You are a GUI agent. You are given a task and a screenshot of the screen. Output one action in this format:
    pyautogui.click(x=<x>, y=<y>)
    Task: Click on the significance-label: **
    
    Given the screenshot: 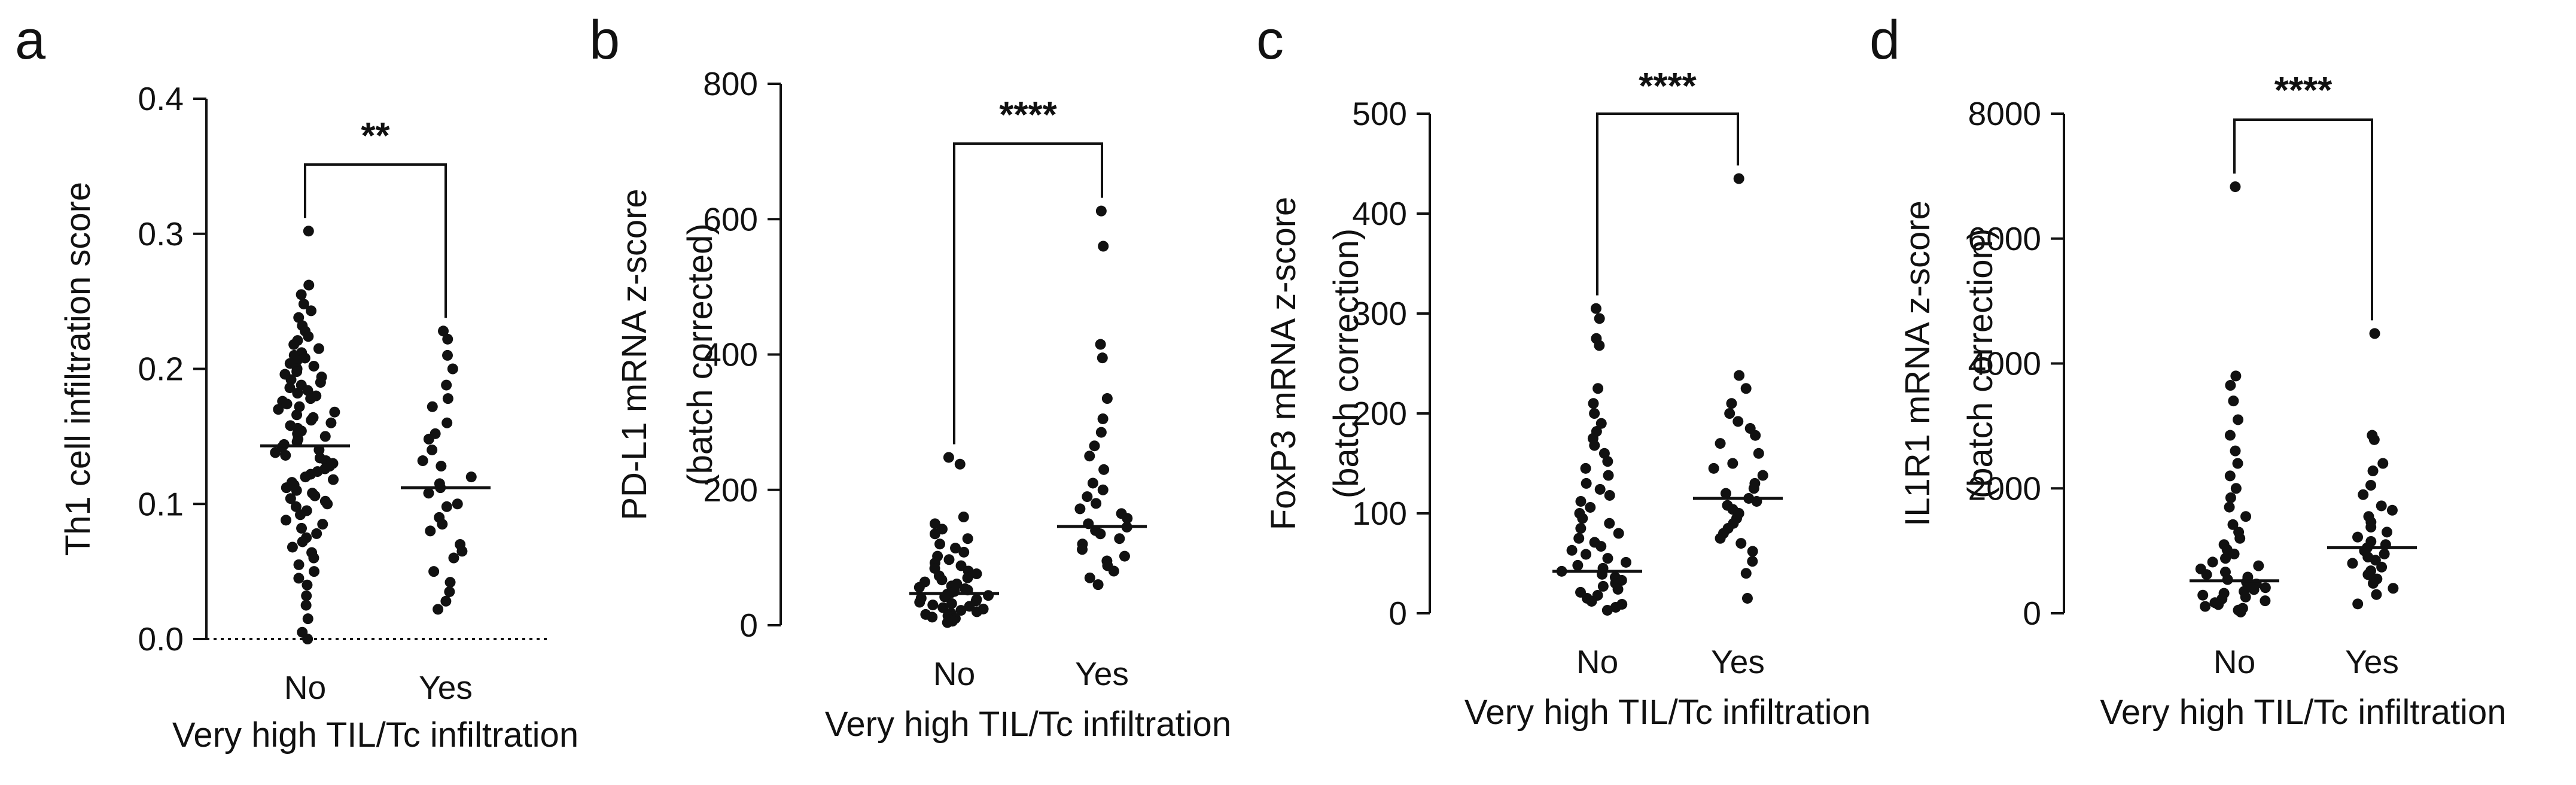 What is the action you would take?
    pyautogui.click(x=375, y=136)
    